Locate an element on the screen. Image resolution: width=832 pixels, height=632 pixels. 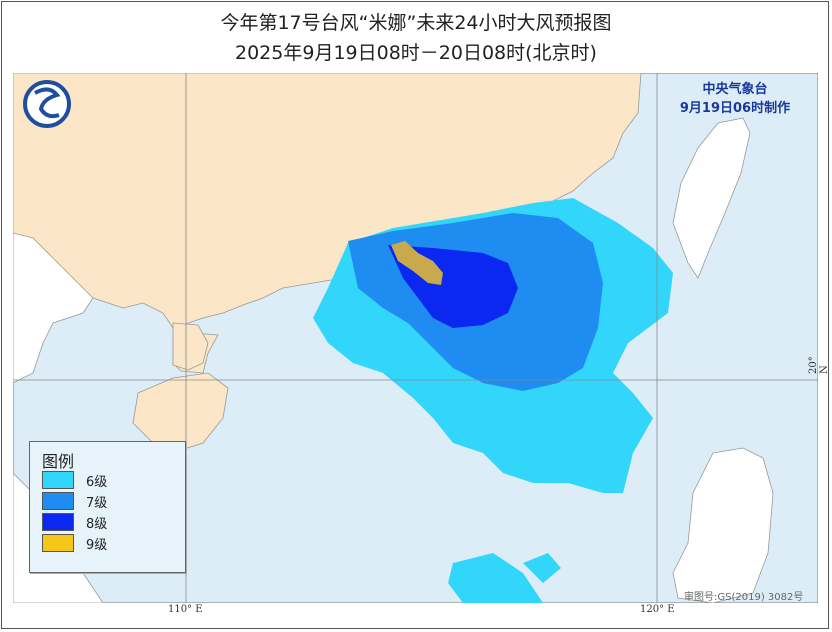
legend-item-8: 8级 is located at coordinates (74, 522).